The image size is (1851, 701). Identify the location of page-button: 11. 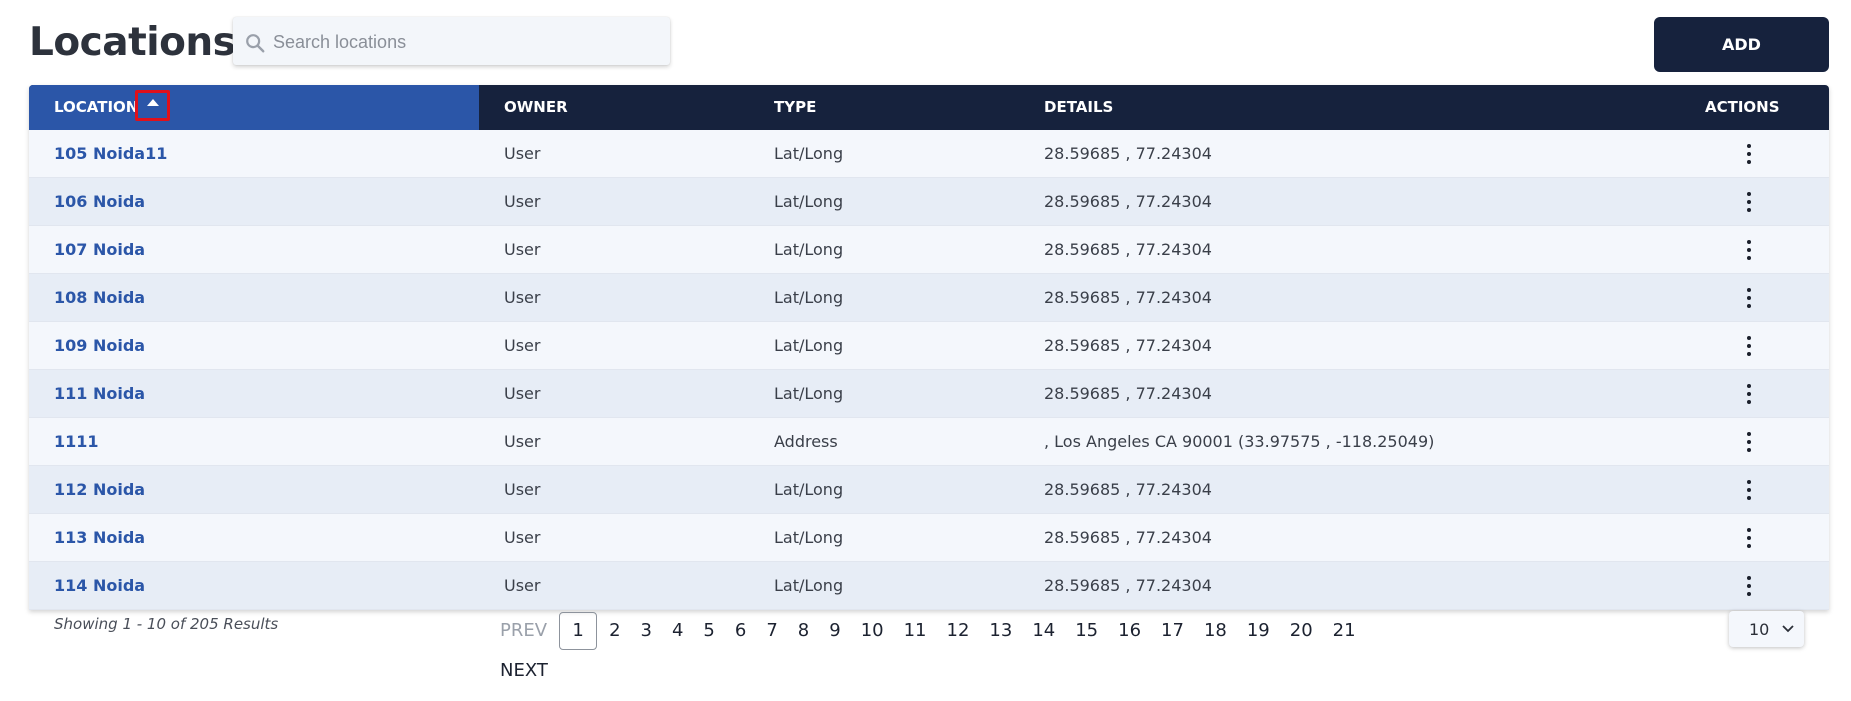
(915, 630).